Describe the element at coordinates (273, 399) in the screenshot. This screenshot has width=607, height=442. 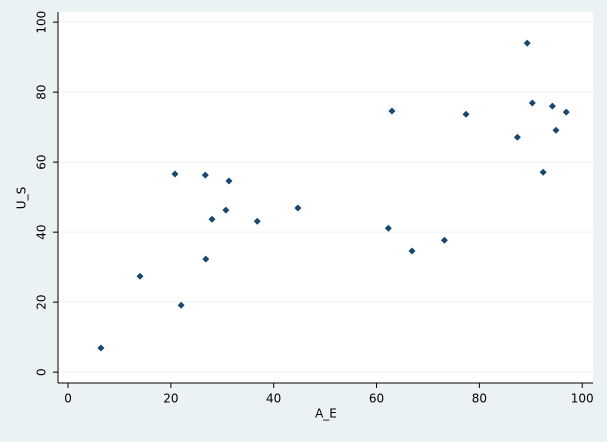
I see `x-tick-label: 40` at that location.